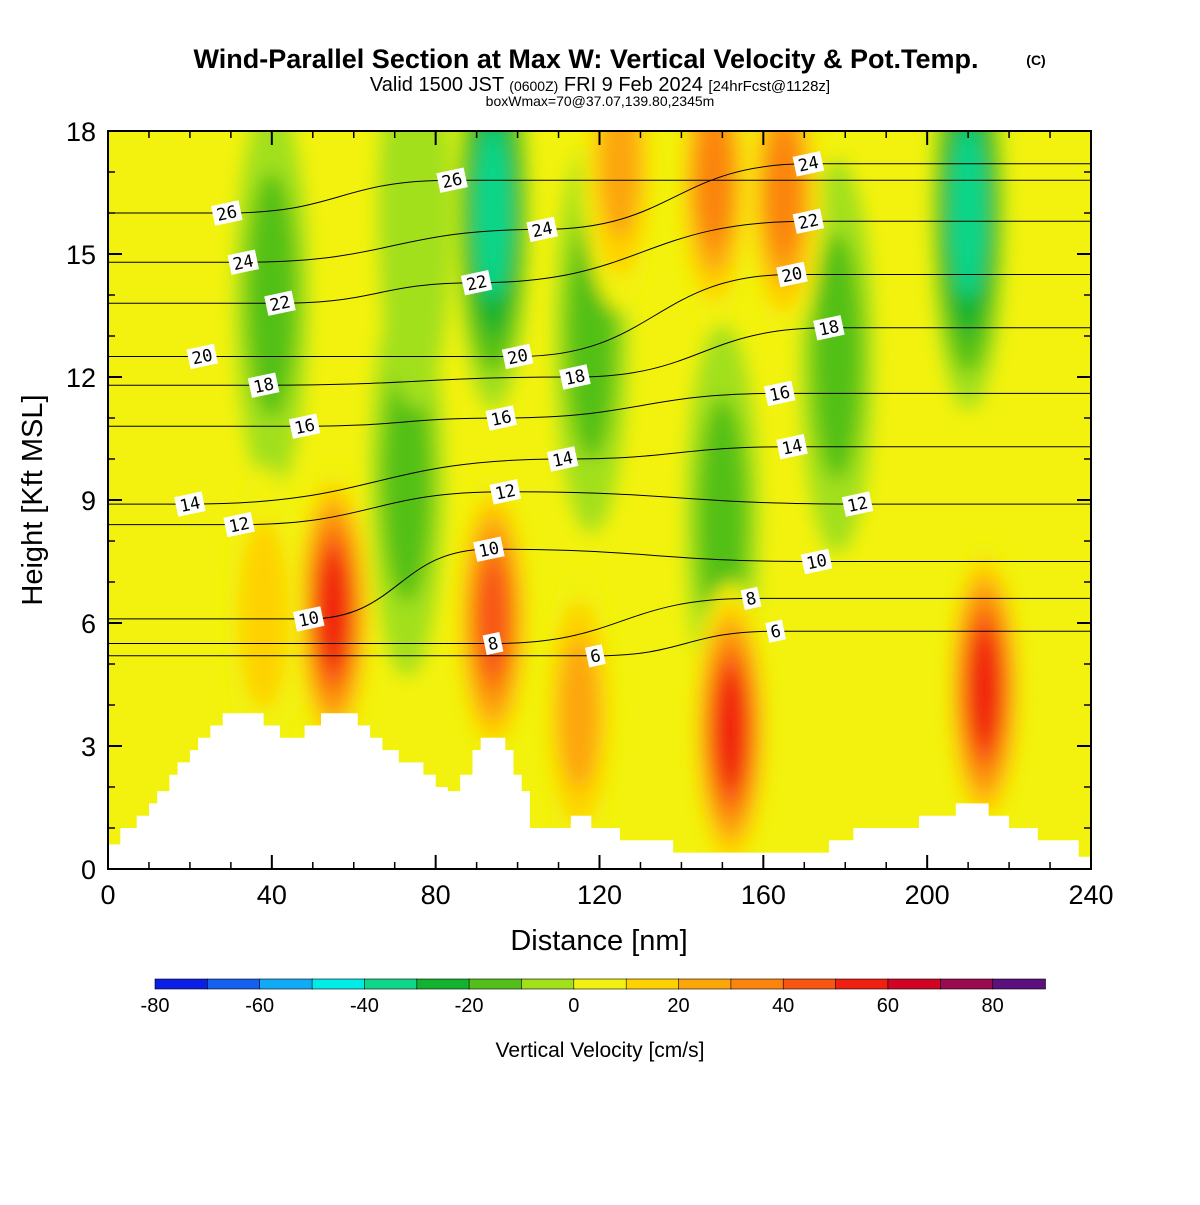 This screenshot has height=1205, width=1200. I want to click on colorbar-tick-label: 0, so click(573, 1006).